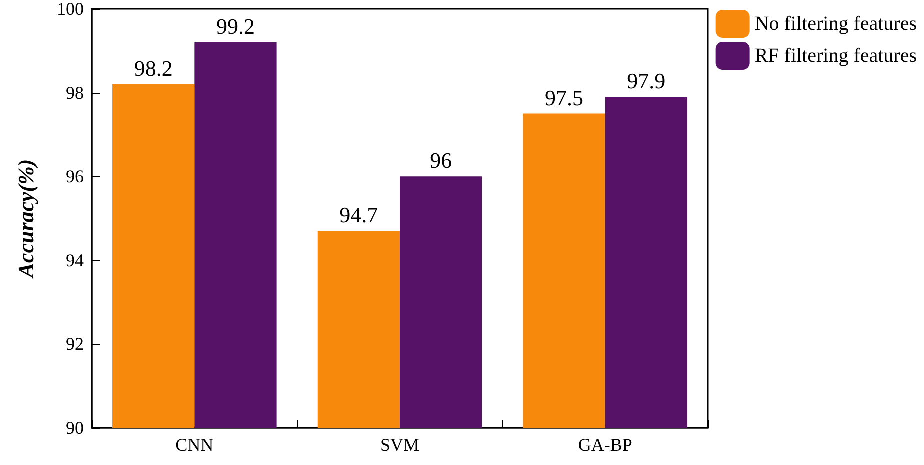  Describe the element at coordinates (75, 344) in the screenshot. I see `y-tick-label: 92` at that location.